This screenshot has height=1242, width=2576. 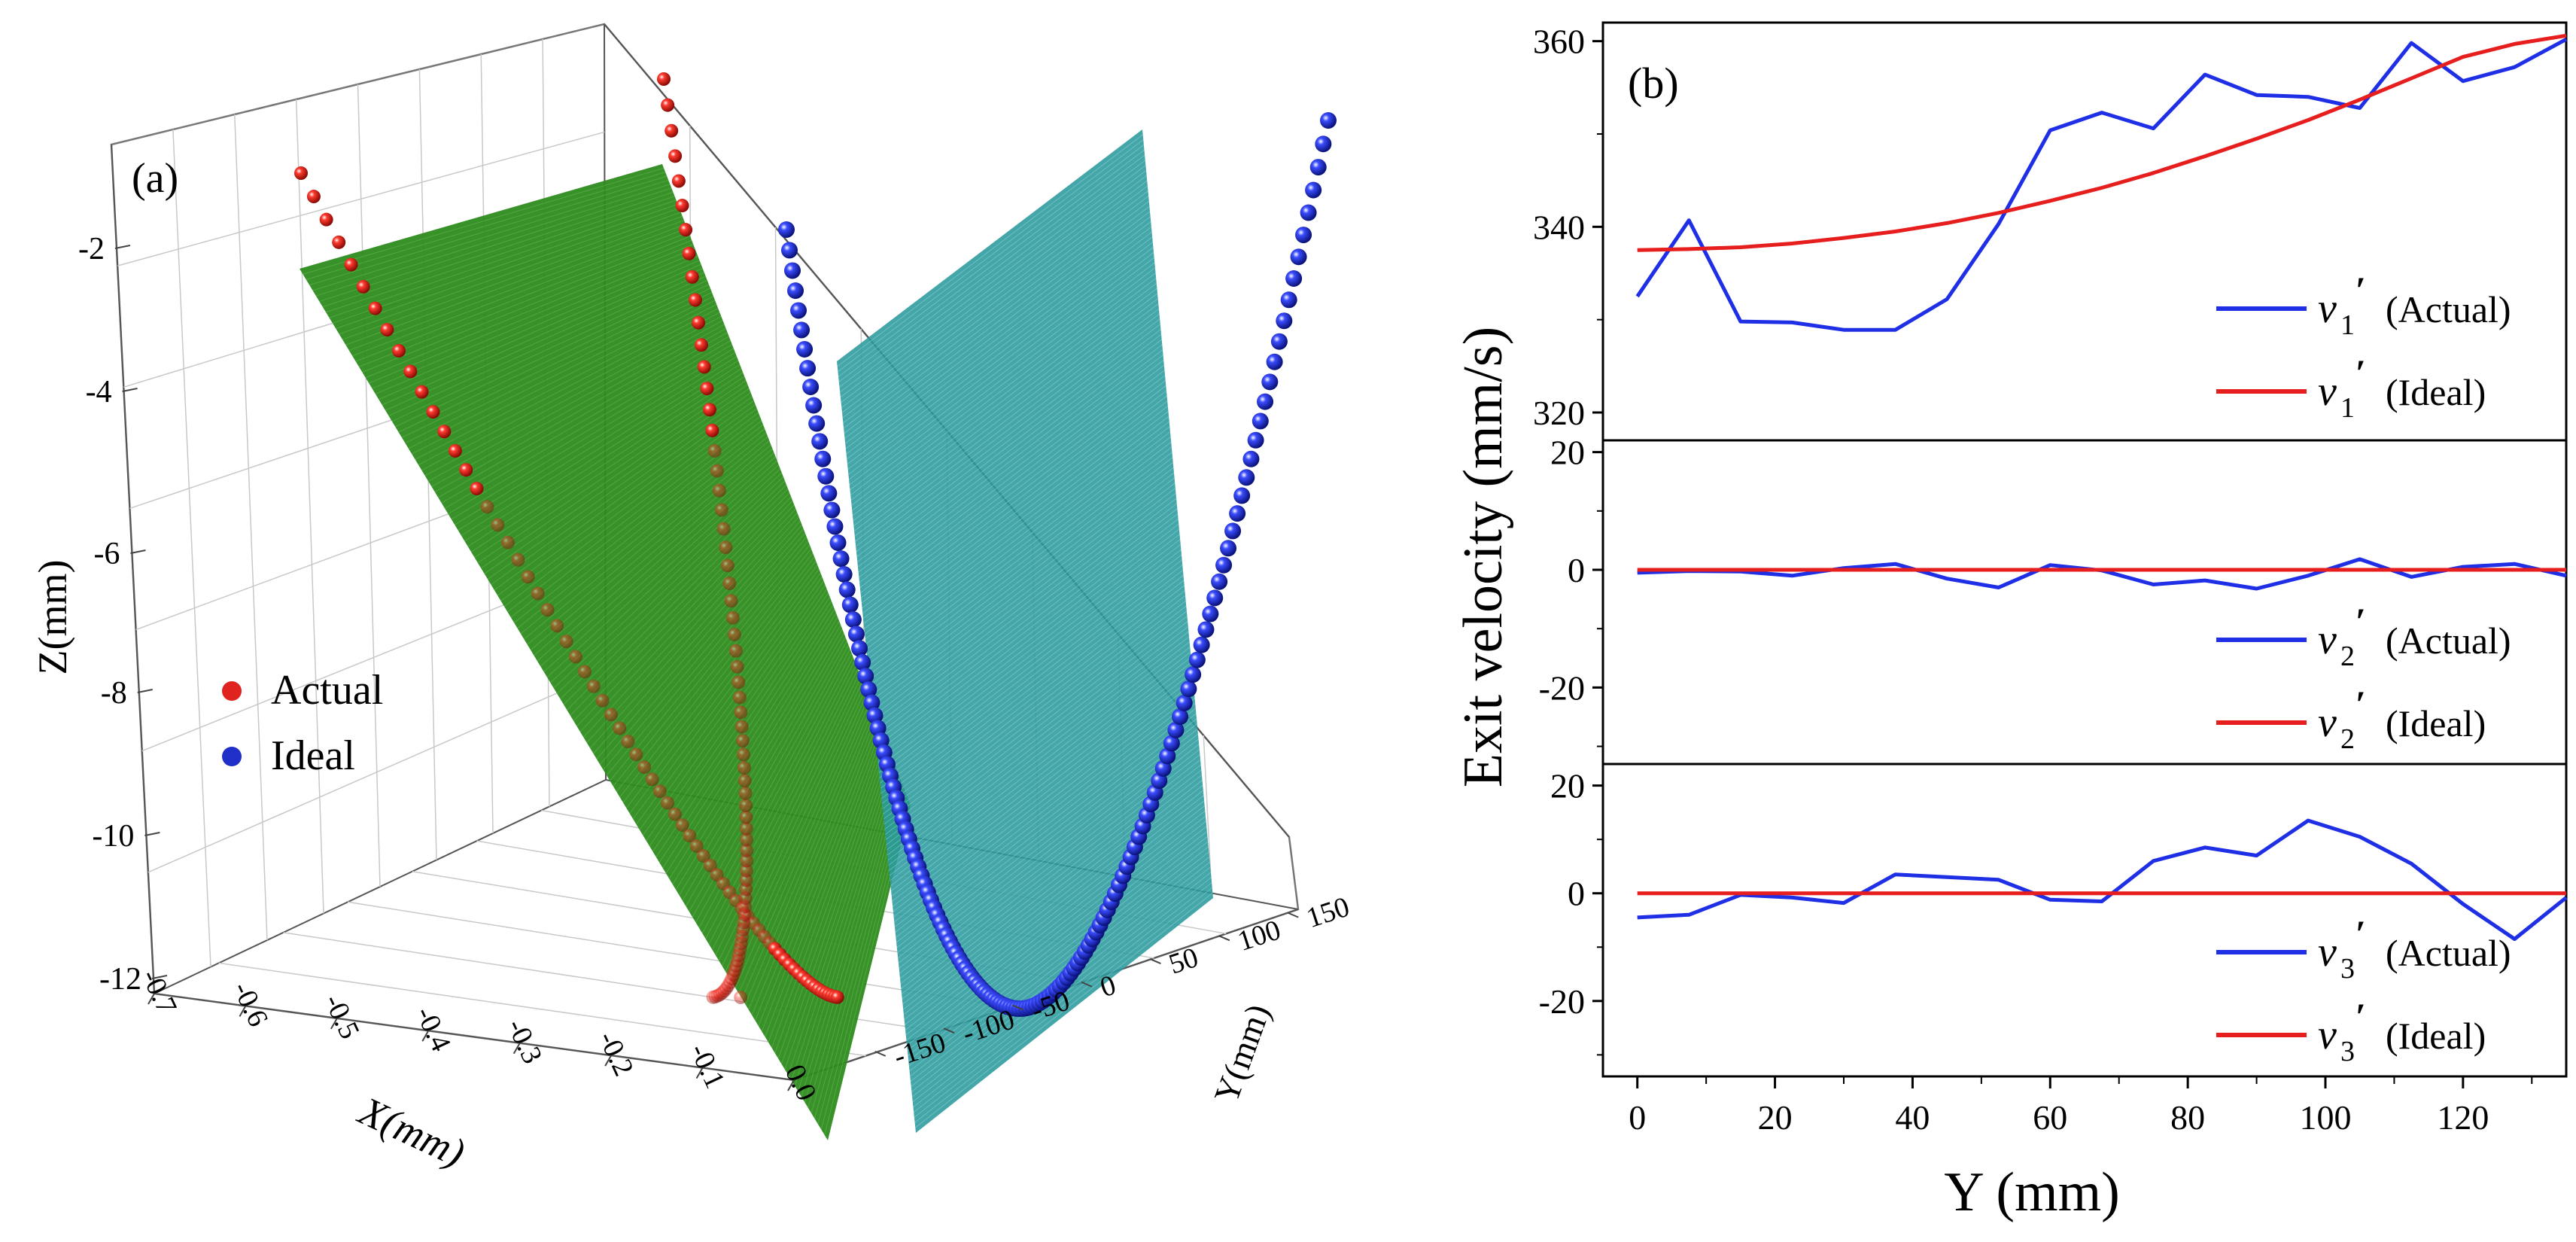 What do you see at coordinates (2327, 722) in the screenshot?
I see `legend-symbol: v` at bounding box center [2327, 722].